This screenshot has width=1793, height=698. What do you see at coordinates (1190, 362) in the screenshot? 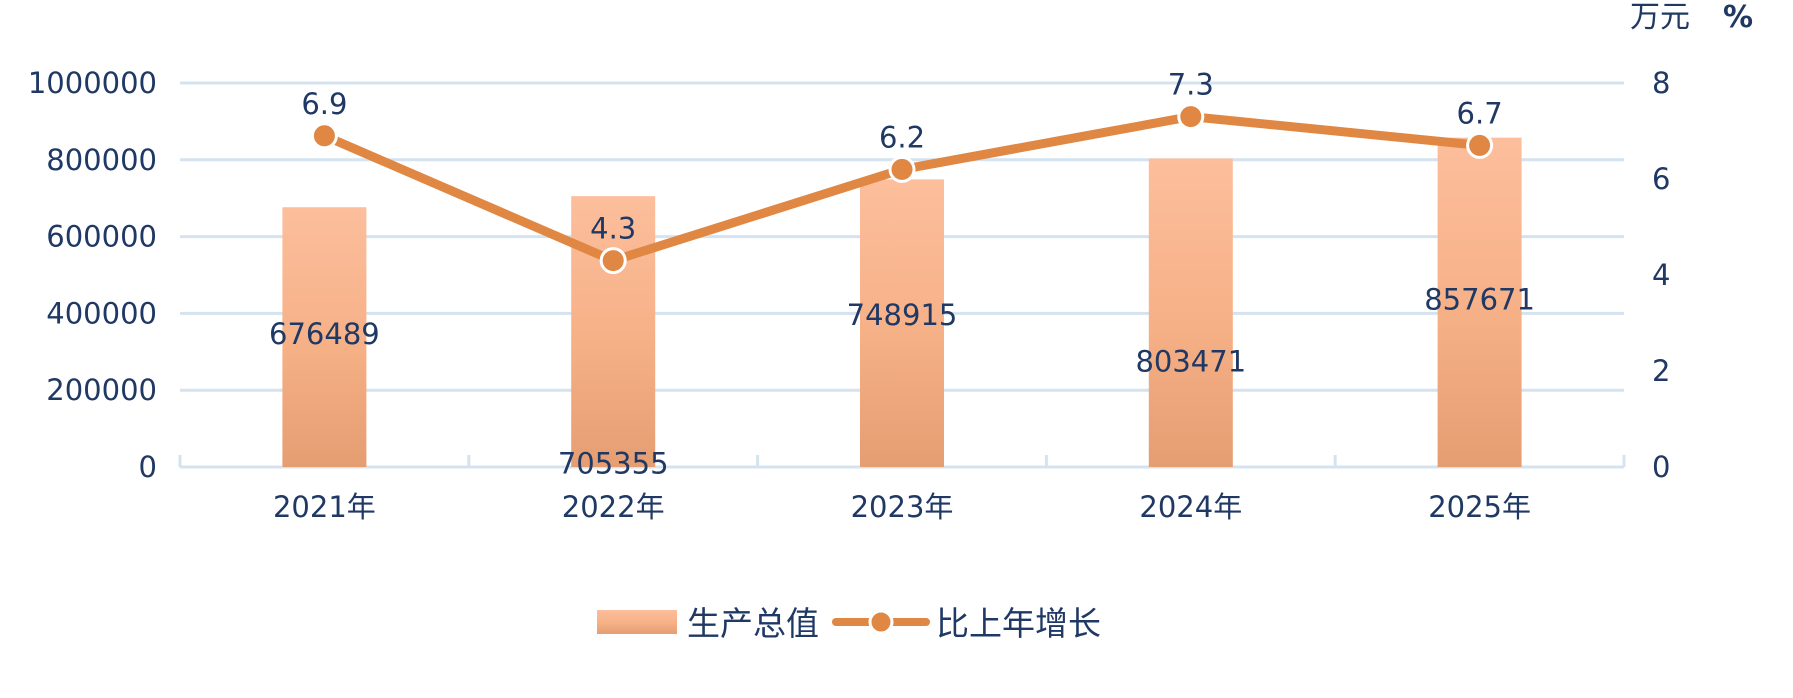
I see `bar-value-label: 803471` at bounding box center [1190, 362].